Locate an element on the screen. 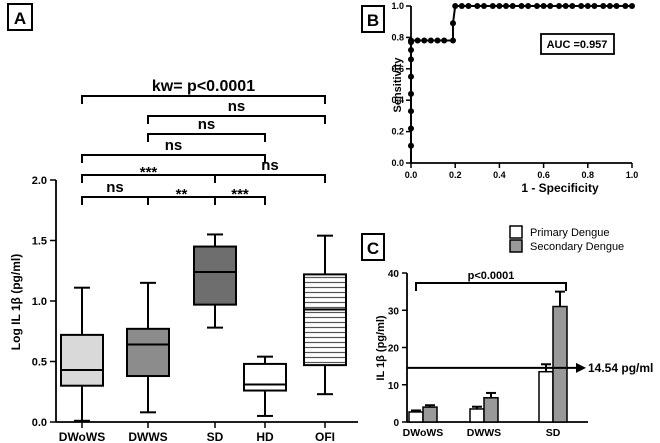 The image size is (660, 443). panel-c-badge is located at coordinates (373, 247).